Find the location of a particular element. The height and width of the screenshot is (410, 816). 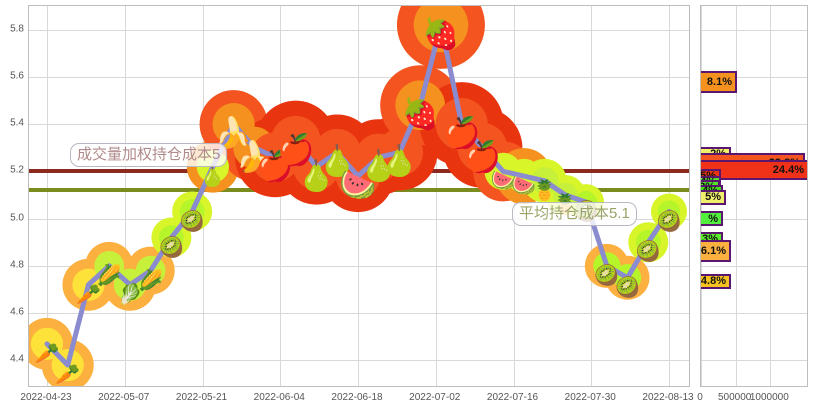

volume-bar: 6.1% is located at coordinates (715, 250).